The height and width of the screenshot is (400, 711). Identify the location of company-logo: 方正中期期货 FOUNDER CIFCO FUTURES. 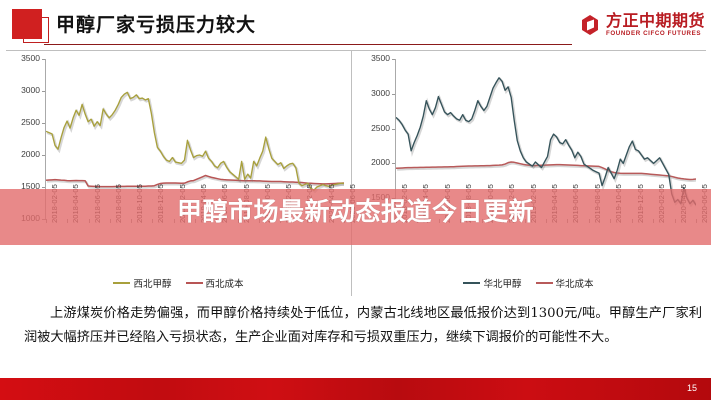
(641, 25).